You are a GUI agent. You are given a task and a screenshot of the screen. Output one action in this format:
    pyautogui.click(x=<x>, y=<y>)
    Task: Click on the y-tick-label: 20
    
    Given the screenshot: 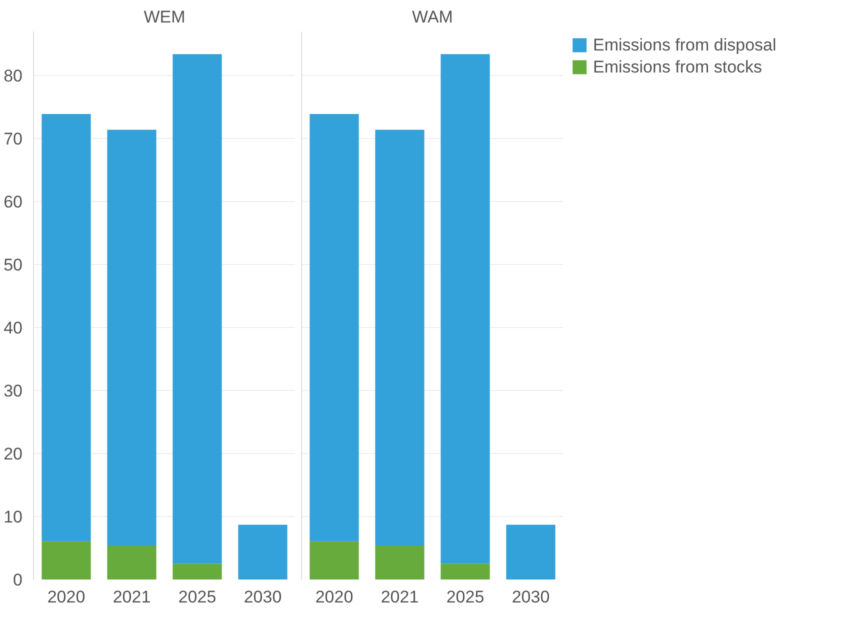 What is the action you would take?
    pyautogui.click(x=13, y=454)
    